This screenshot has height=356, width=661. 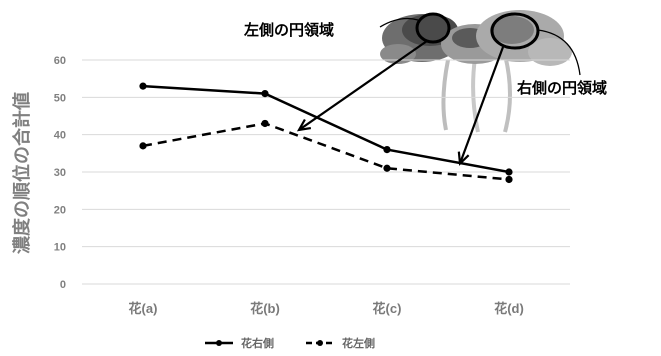 I want to click on y-tick-label: 60, so click(x=60, y=61).